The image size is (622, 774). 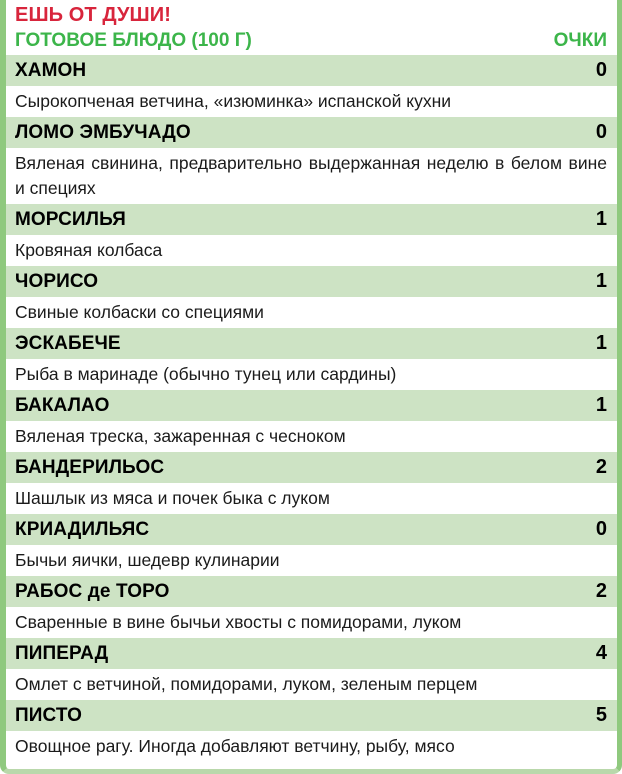 I want to click on dish-row: МОРСИЛЬЯ 1, so click(x=311, y=219).